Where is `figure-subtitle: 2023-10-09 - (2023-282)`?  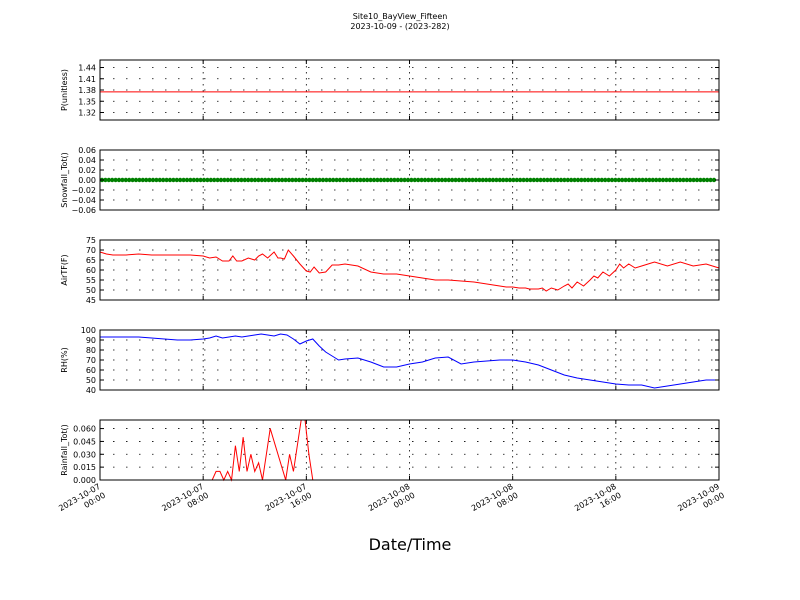 figure-subtitle: 2023-10-09 - (2023-282) is located at coordinates (399, 26).